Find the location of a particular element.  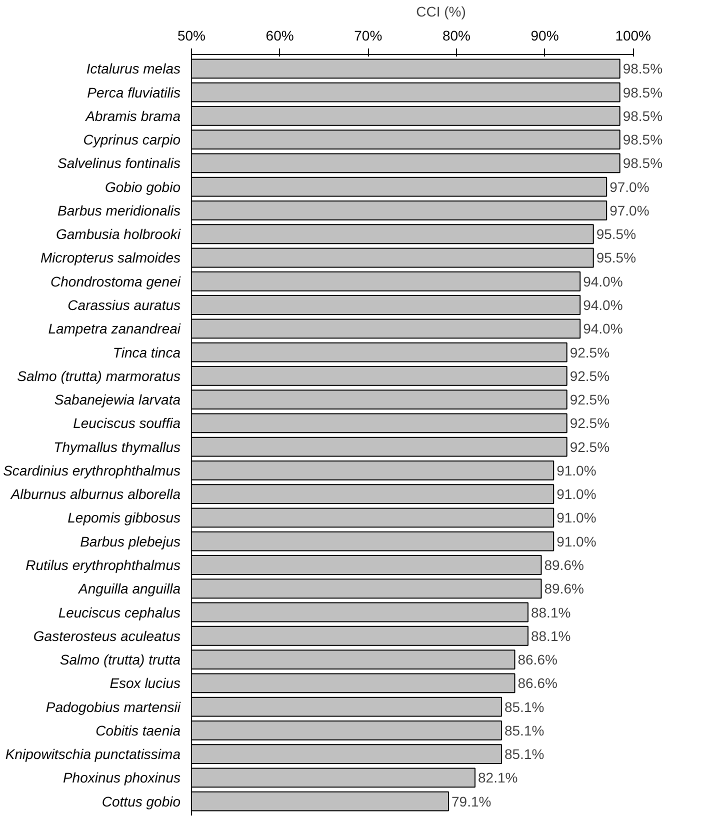

y-tick-label: Phoxinus phoxinus is located at coordinates (121, 778).